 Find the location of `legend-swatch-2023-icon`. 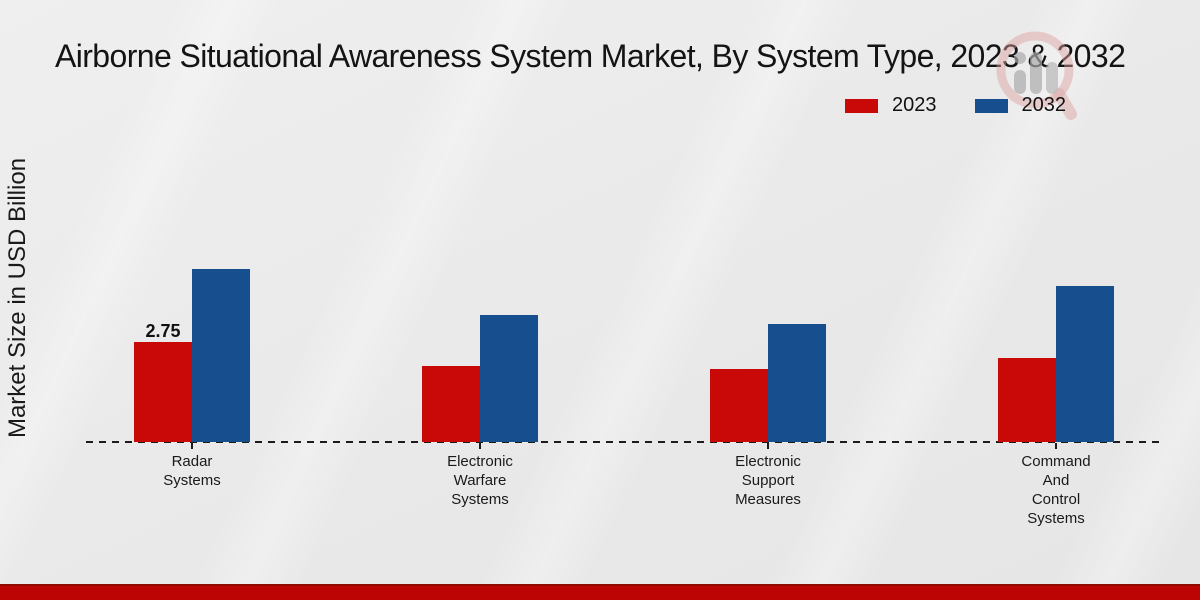

legend-swatch-2023-icon is located at coordinates (861, 105).